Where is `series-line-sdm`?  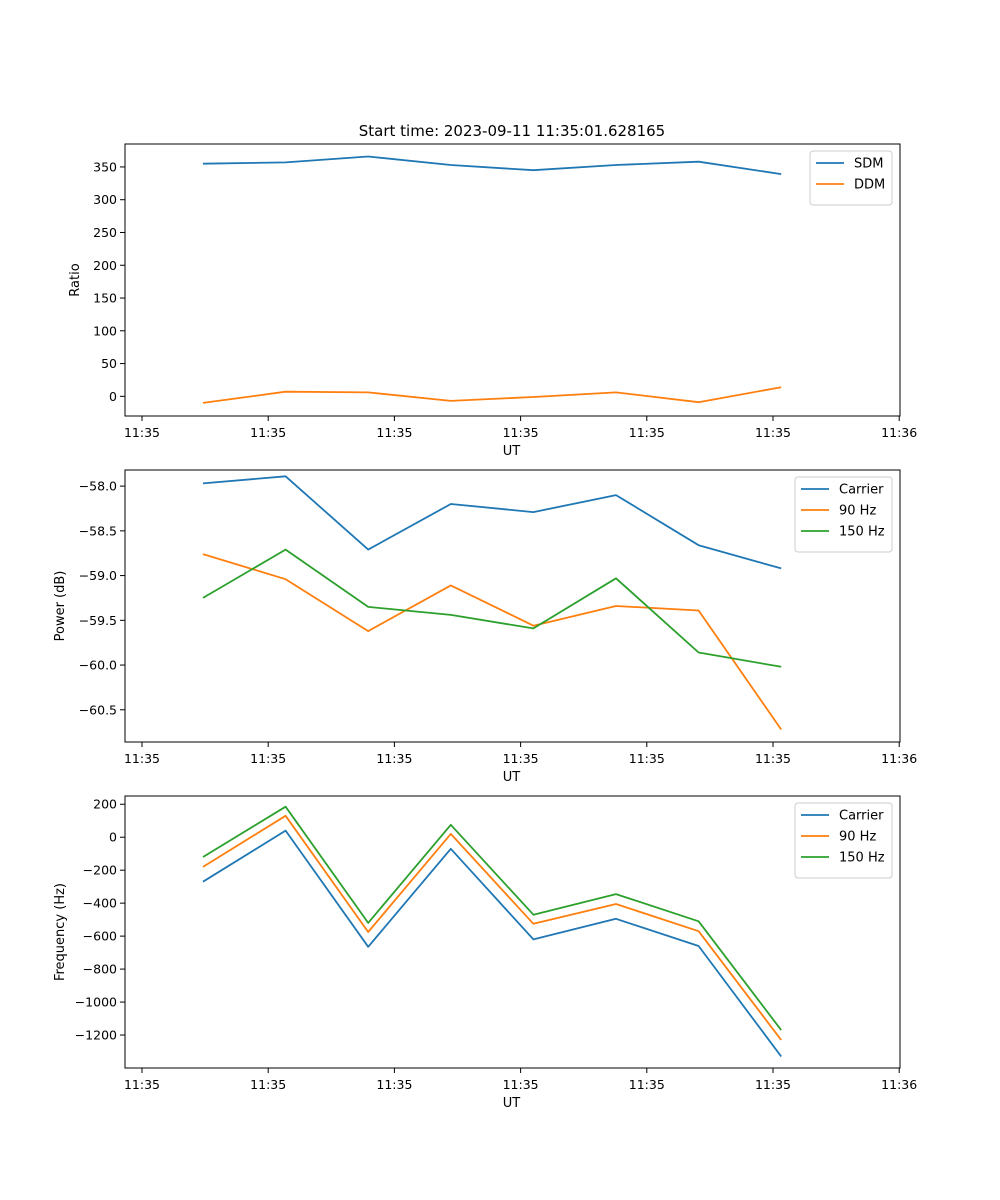
series-line-sdm is located at coordinates (492, 165).